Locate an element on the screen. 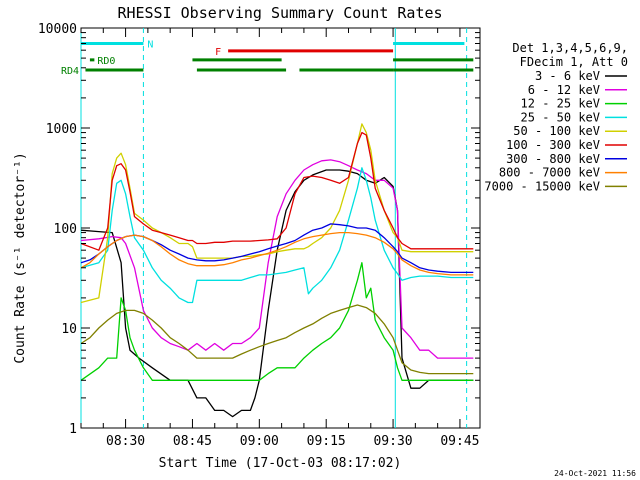 The width and height of the screenshot is (640, 480). y-axis-label: Count Rate (s⁻¹ detector⁻¹) is located at coordinates (20, 257).